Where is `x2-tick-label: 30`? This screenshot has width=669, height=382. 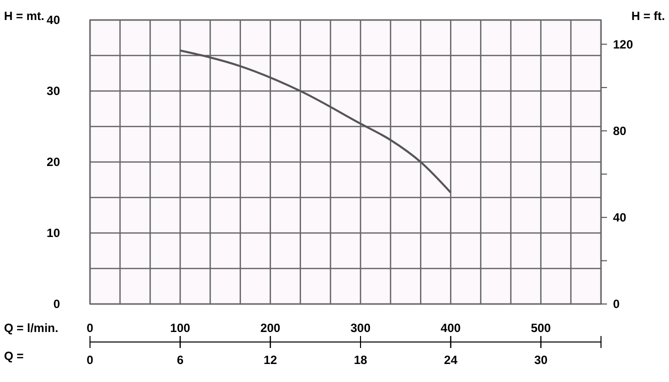 x2-tick-label: 30 is located at coordinates (541, 360).